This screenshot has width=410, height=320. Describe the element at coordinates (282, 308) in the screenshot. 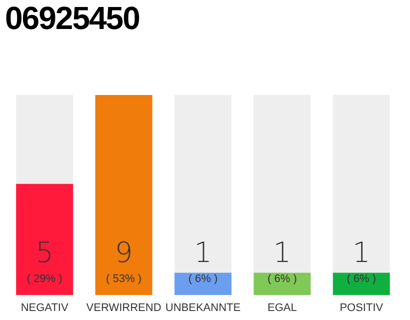

I see `x-tick-label: EGAL` at that location.